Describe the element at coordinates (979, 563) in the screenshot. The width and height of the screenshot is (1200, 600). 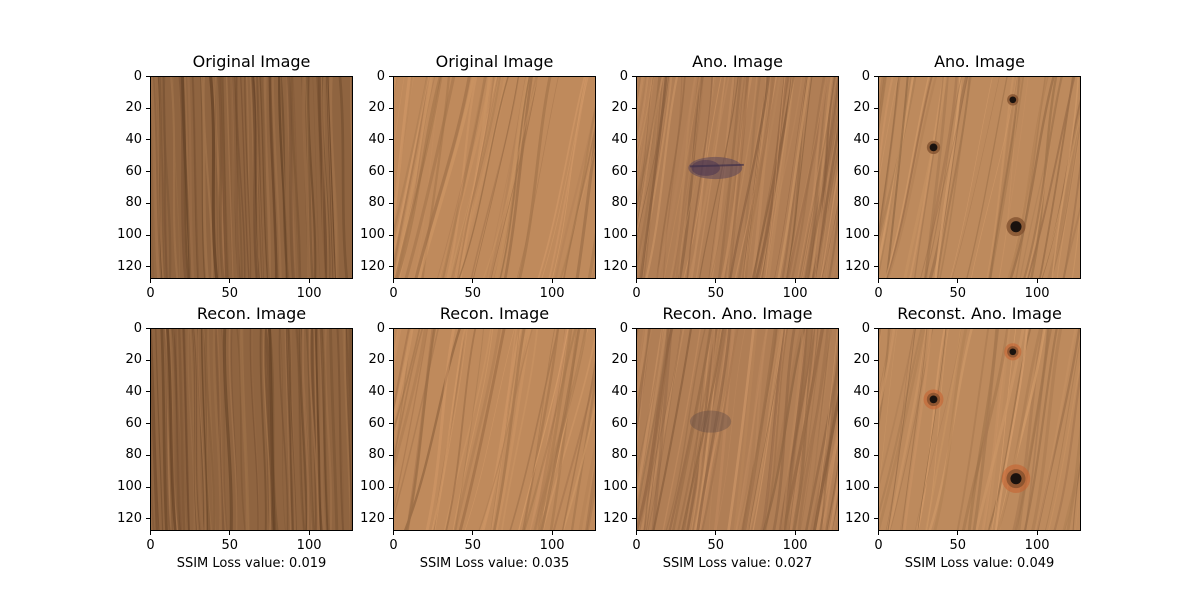
I see `ssim-loss-caption: SSIM Loss value: 0.049` at that location.